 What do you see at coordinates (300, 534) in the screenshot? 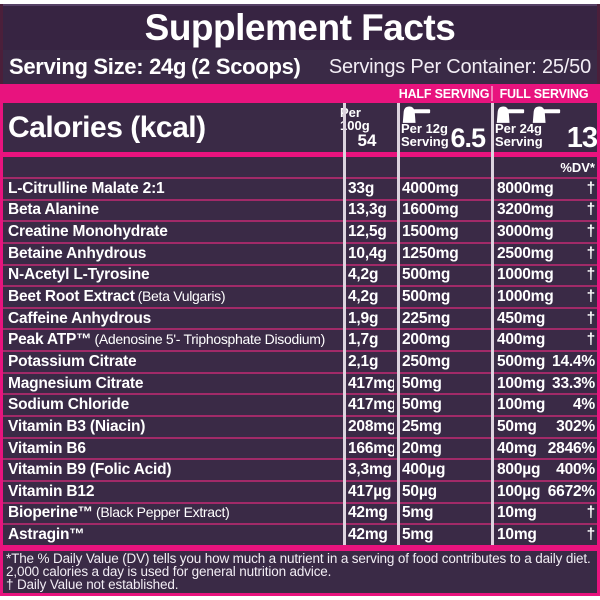
I see `table-row: Astragin™ 42mg 5mg 10mg †` at bounding box center [300, 534].